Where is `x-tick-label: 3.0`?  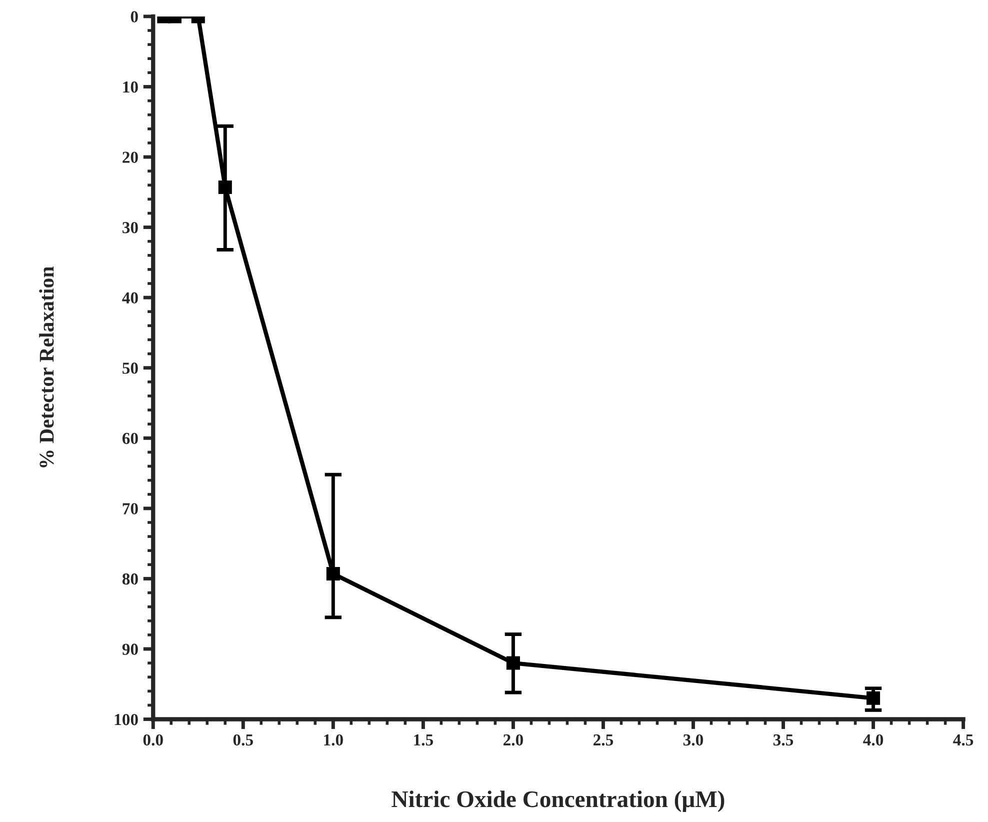
x-tick-label: 3.0 is located at coordinates (693, 740).